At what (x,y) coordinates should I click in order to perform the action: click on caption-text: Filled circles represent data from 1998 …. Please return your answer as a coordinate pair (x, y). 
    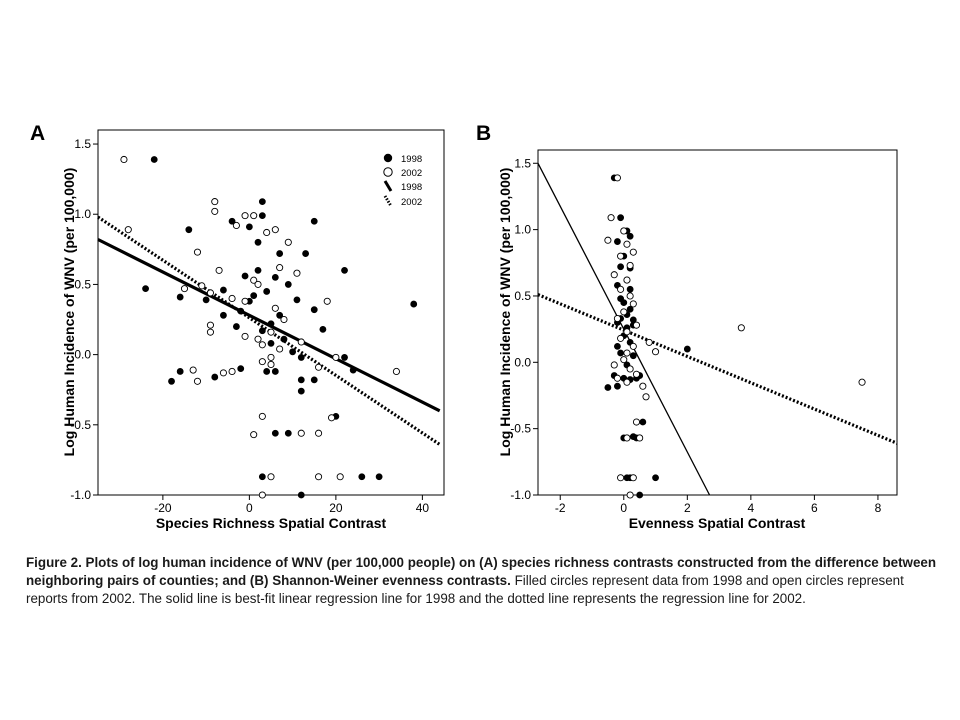
    Looking at the image, I should click on (465, 589).